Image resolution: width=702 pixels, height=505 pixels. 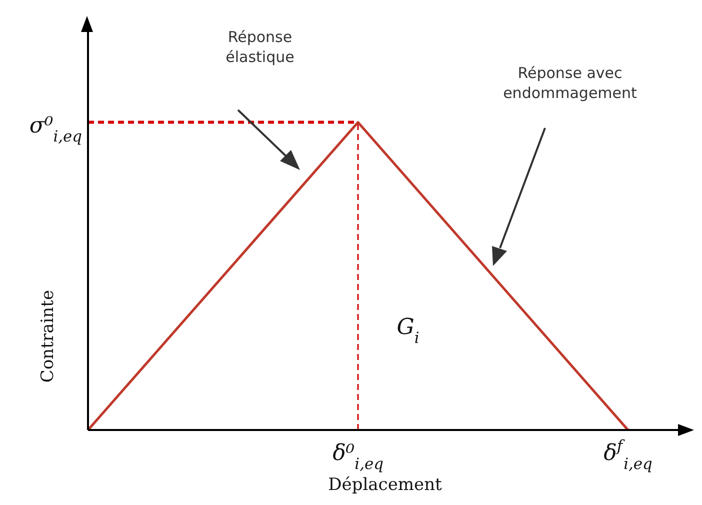 What do you see at coordinates (48, 336) in the screenshot?
I see `y-axis-title: Contrainte` at bounding box center [48, 336].